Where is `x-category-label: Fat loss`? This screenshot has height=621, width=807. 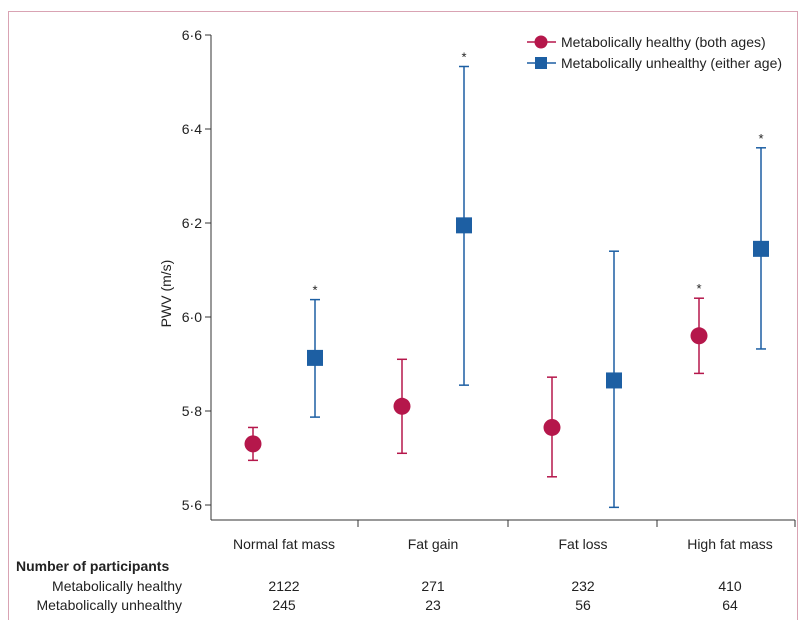 x-category-label: Fat loss is located at coordinates (582, 544).